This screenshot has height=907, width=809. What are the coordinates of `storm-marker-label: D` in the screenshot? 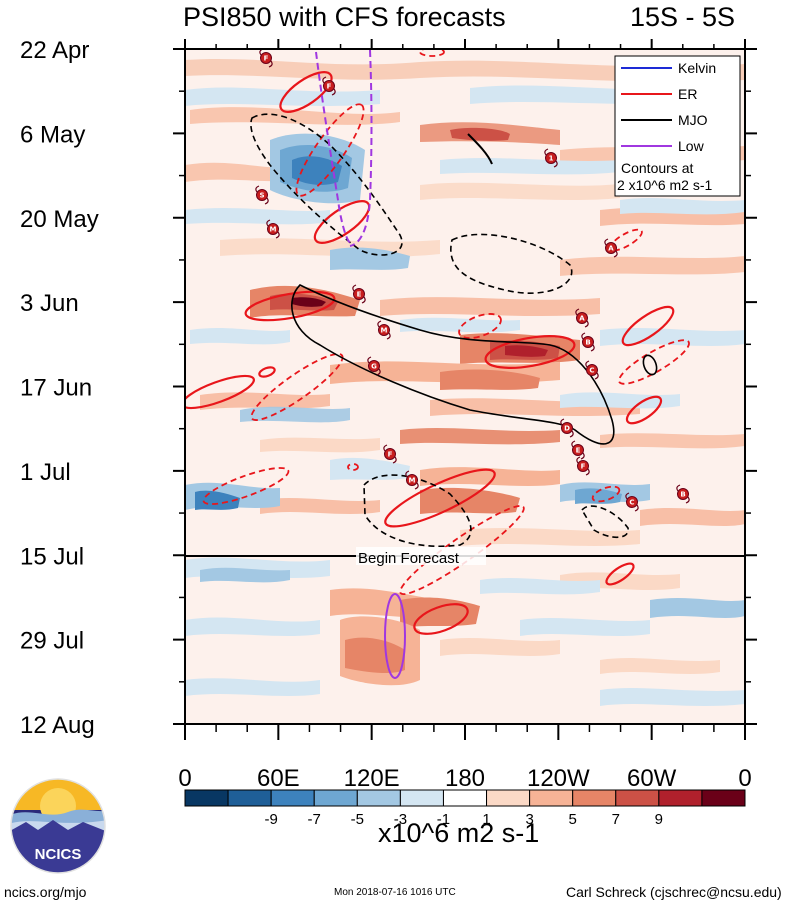 It's located at (567, 429).